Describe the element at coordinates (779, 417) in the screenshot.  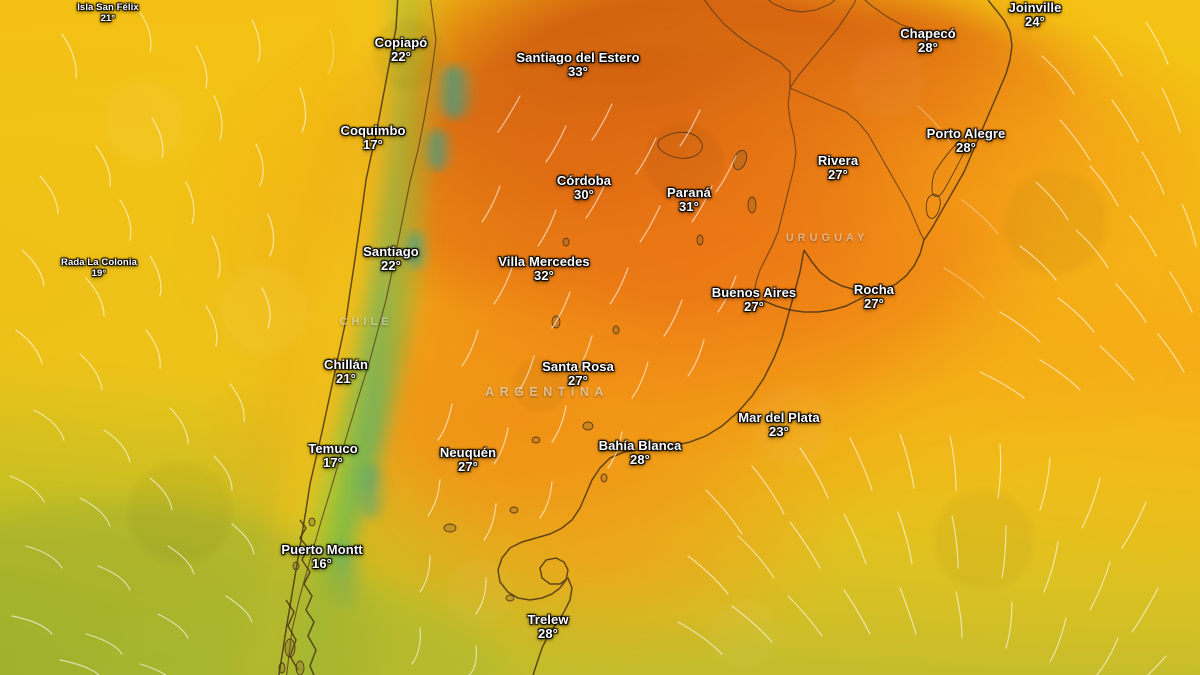
I see `city-name: Mar del Plata` at that location.